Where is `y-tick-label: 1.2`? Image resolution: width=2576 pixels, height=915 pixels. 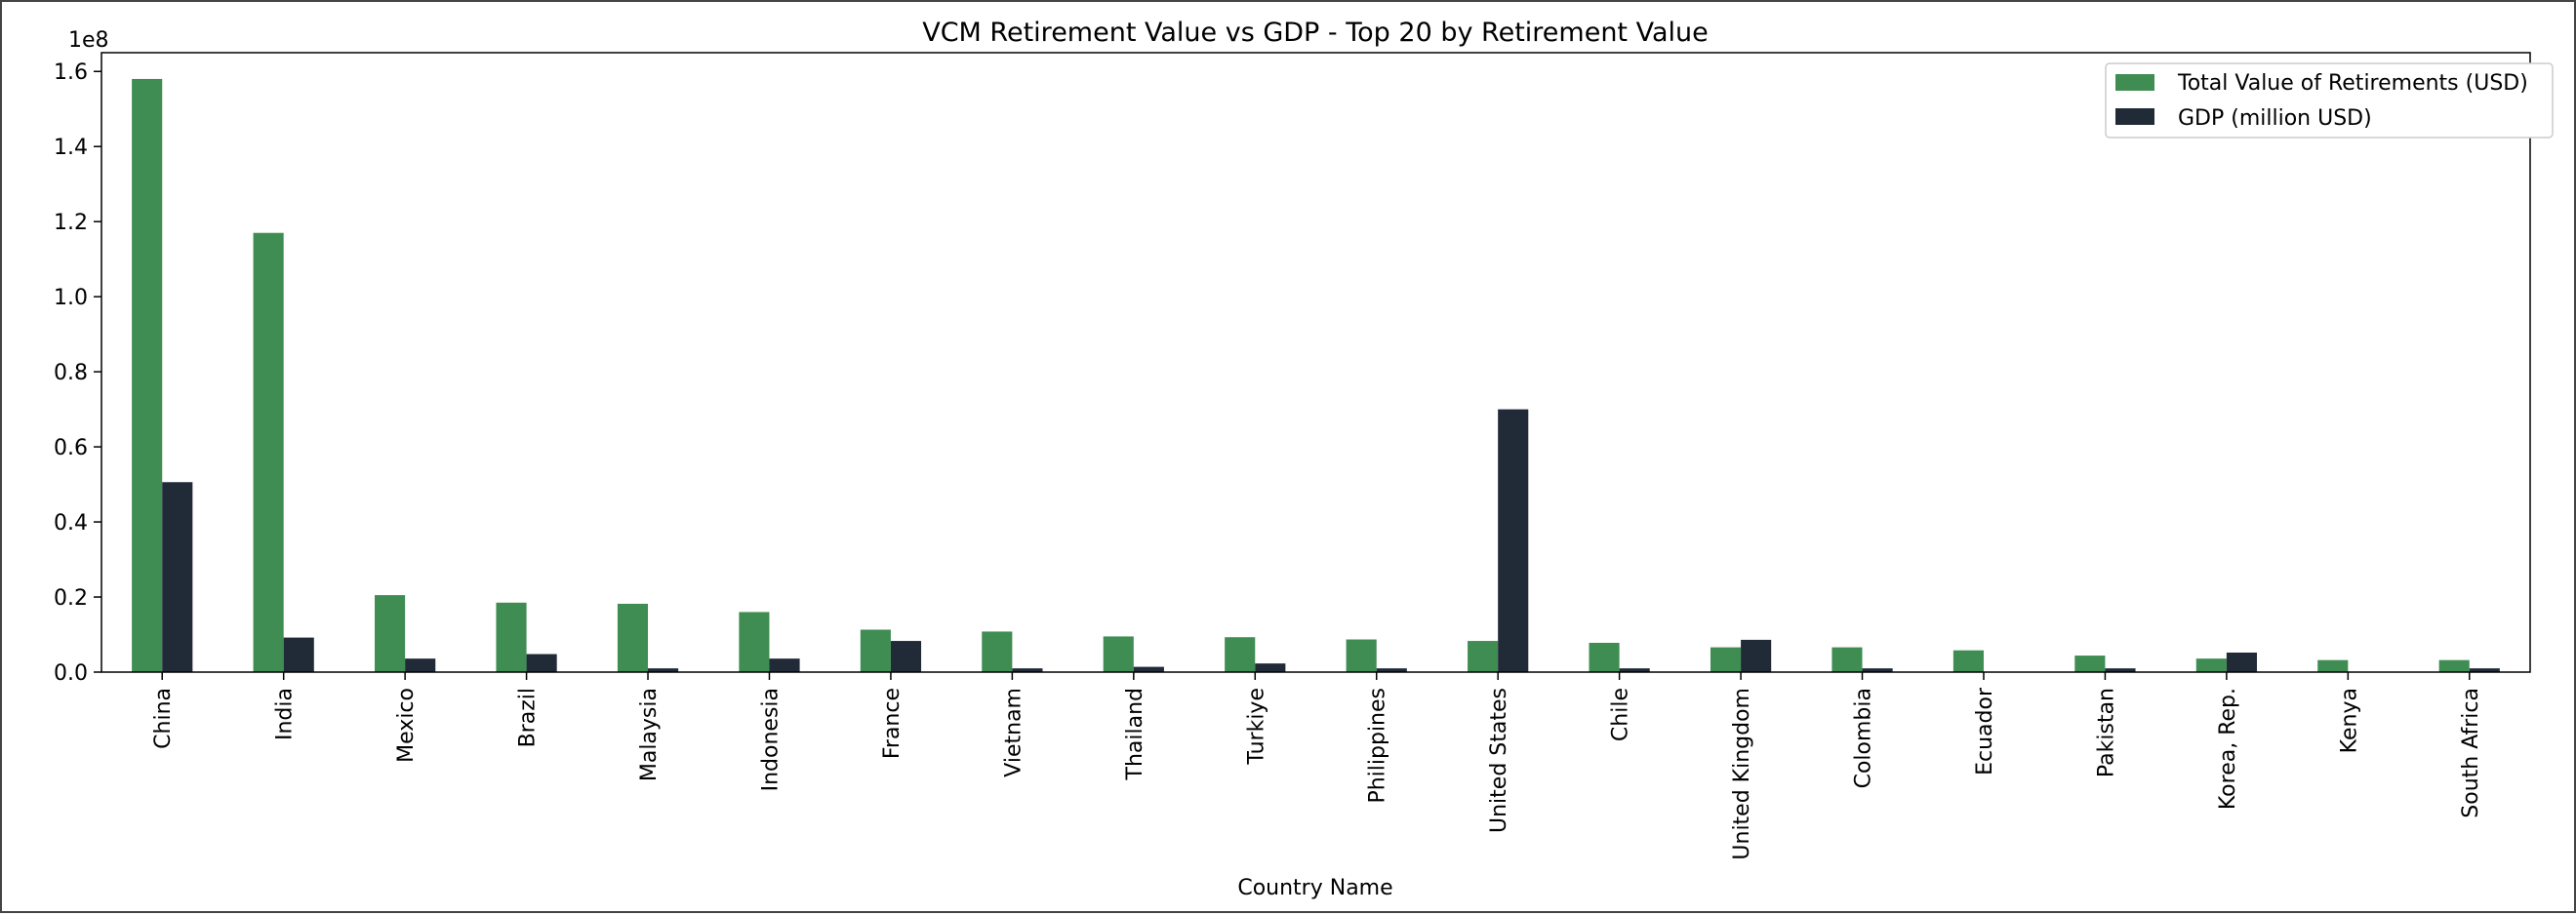
y-tick-label: 1.2 is located at coordinates (71, 223).